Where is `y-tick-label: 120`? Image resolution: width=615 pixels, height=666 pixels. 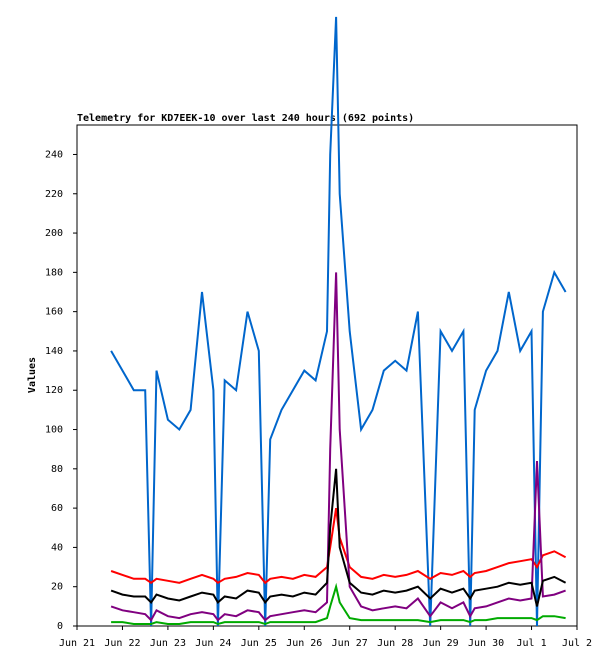
y-tick-label: 120 is located at coordinates (54, 390).